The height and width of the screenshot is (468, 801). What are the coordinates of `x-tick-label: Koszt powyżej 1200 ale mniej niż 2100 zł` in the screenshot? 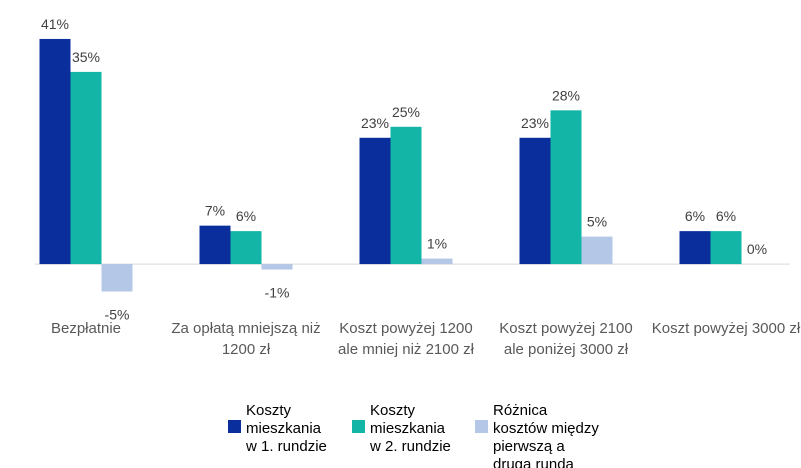 It's located at (406, 339).